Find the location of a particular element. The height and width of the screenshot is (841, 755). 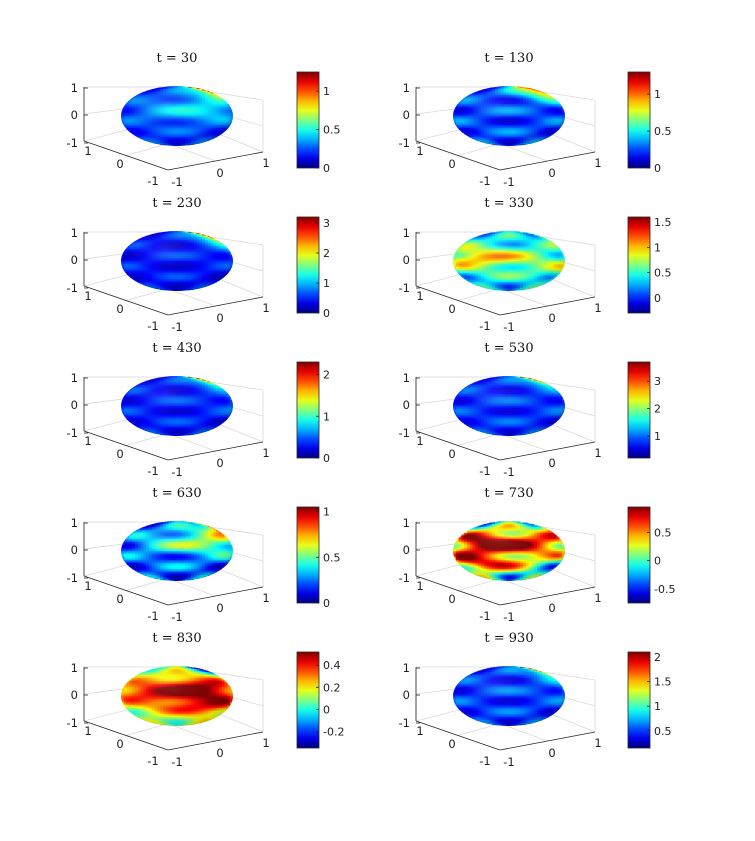

subplot-530: t = 530 -1 0 1 -1 0 1 -1 0 1 1 2 3 is located at coordinates (530, 410).